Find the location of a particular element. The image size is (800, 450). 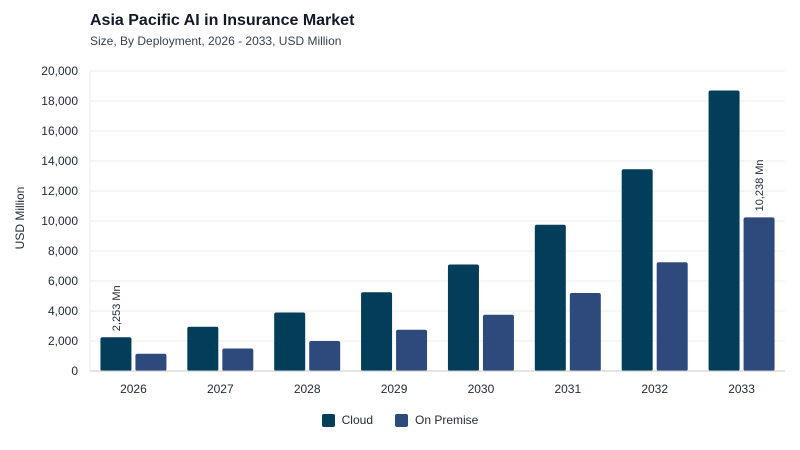

bar-cloud-2030 is located at coordinates (463, 317).